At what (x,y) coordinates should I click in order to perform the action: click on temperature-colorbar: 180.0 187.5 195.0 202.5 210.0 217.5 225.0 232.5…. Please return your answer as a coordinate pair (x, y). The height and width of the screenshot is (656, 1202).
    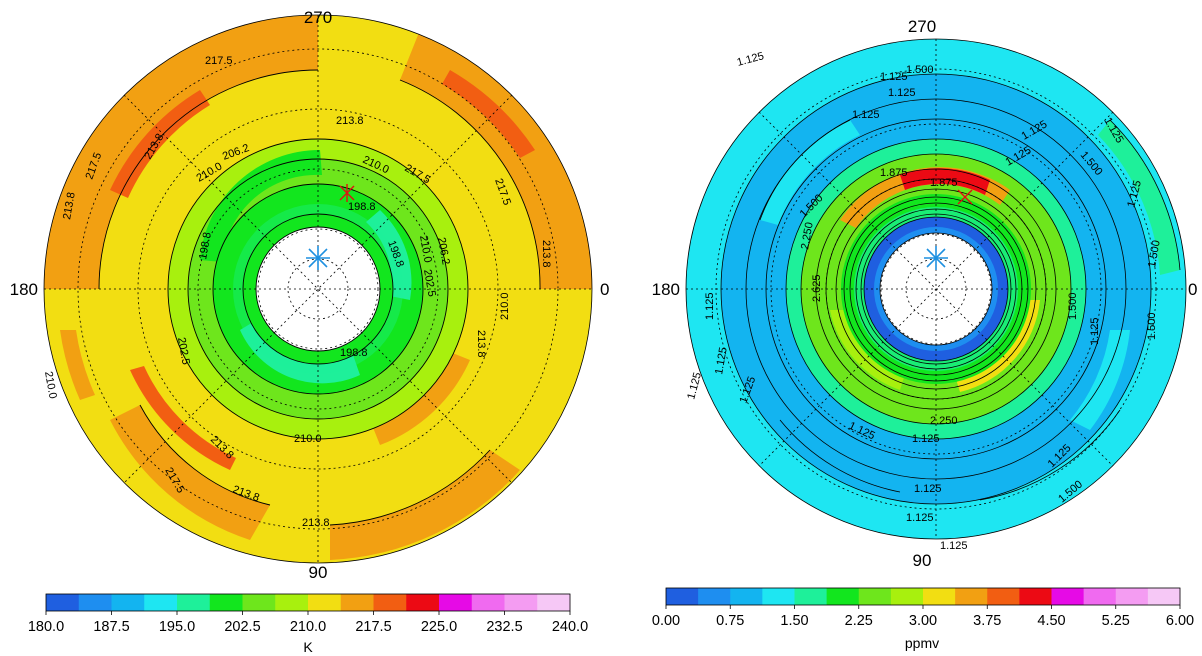
    Looking at the image, I should click on (308, 614).